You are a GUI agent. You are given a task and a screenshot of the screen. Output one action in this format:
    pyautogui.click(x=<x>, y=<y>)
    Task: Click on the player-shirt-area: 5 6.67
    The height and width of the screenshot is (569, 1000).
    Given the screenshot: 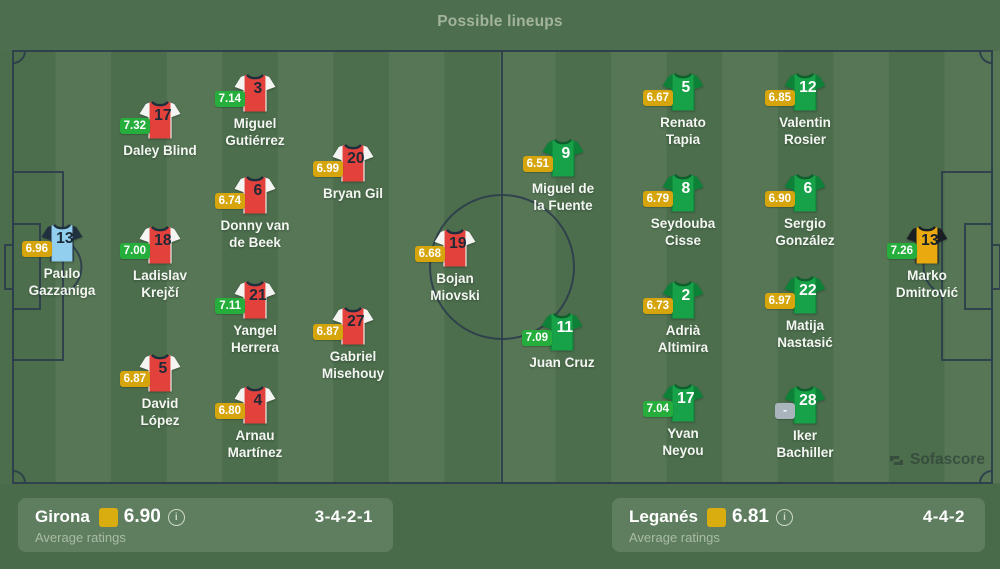 What is the action you would take?
    pyautogui.click(x=683, y=92)
    